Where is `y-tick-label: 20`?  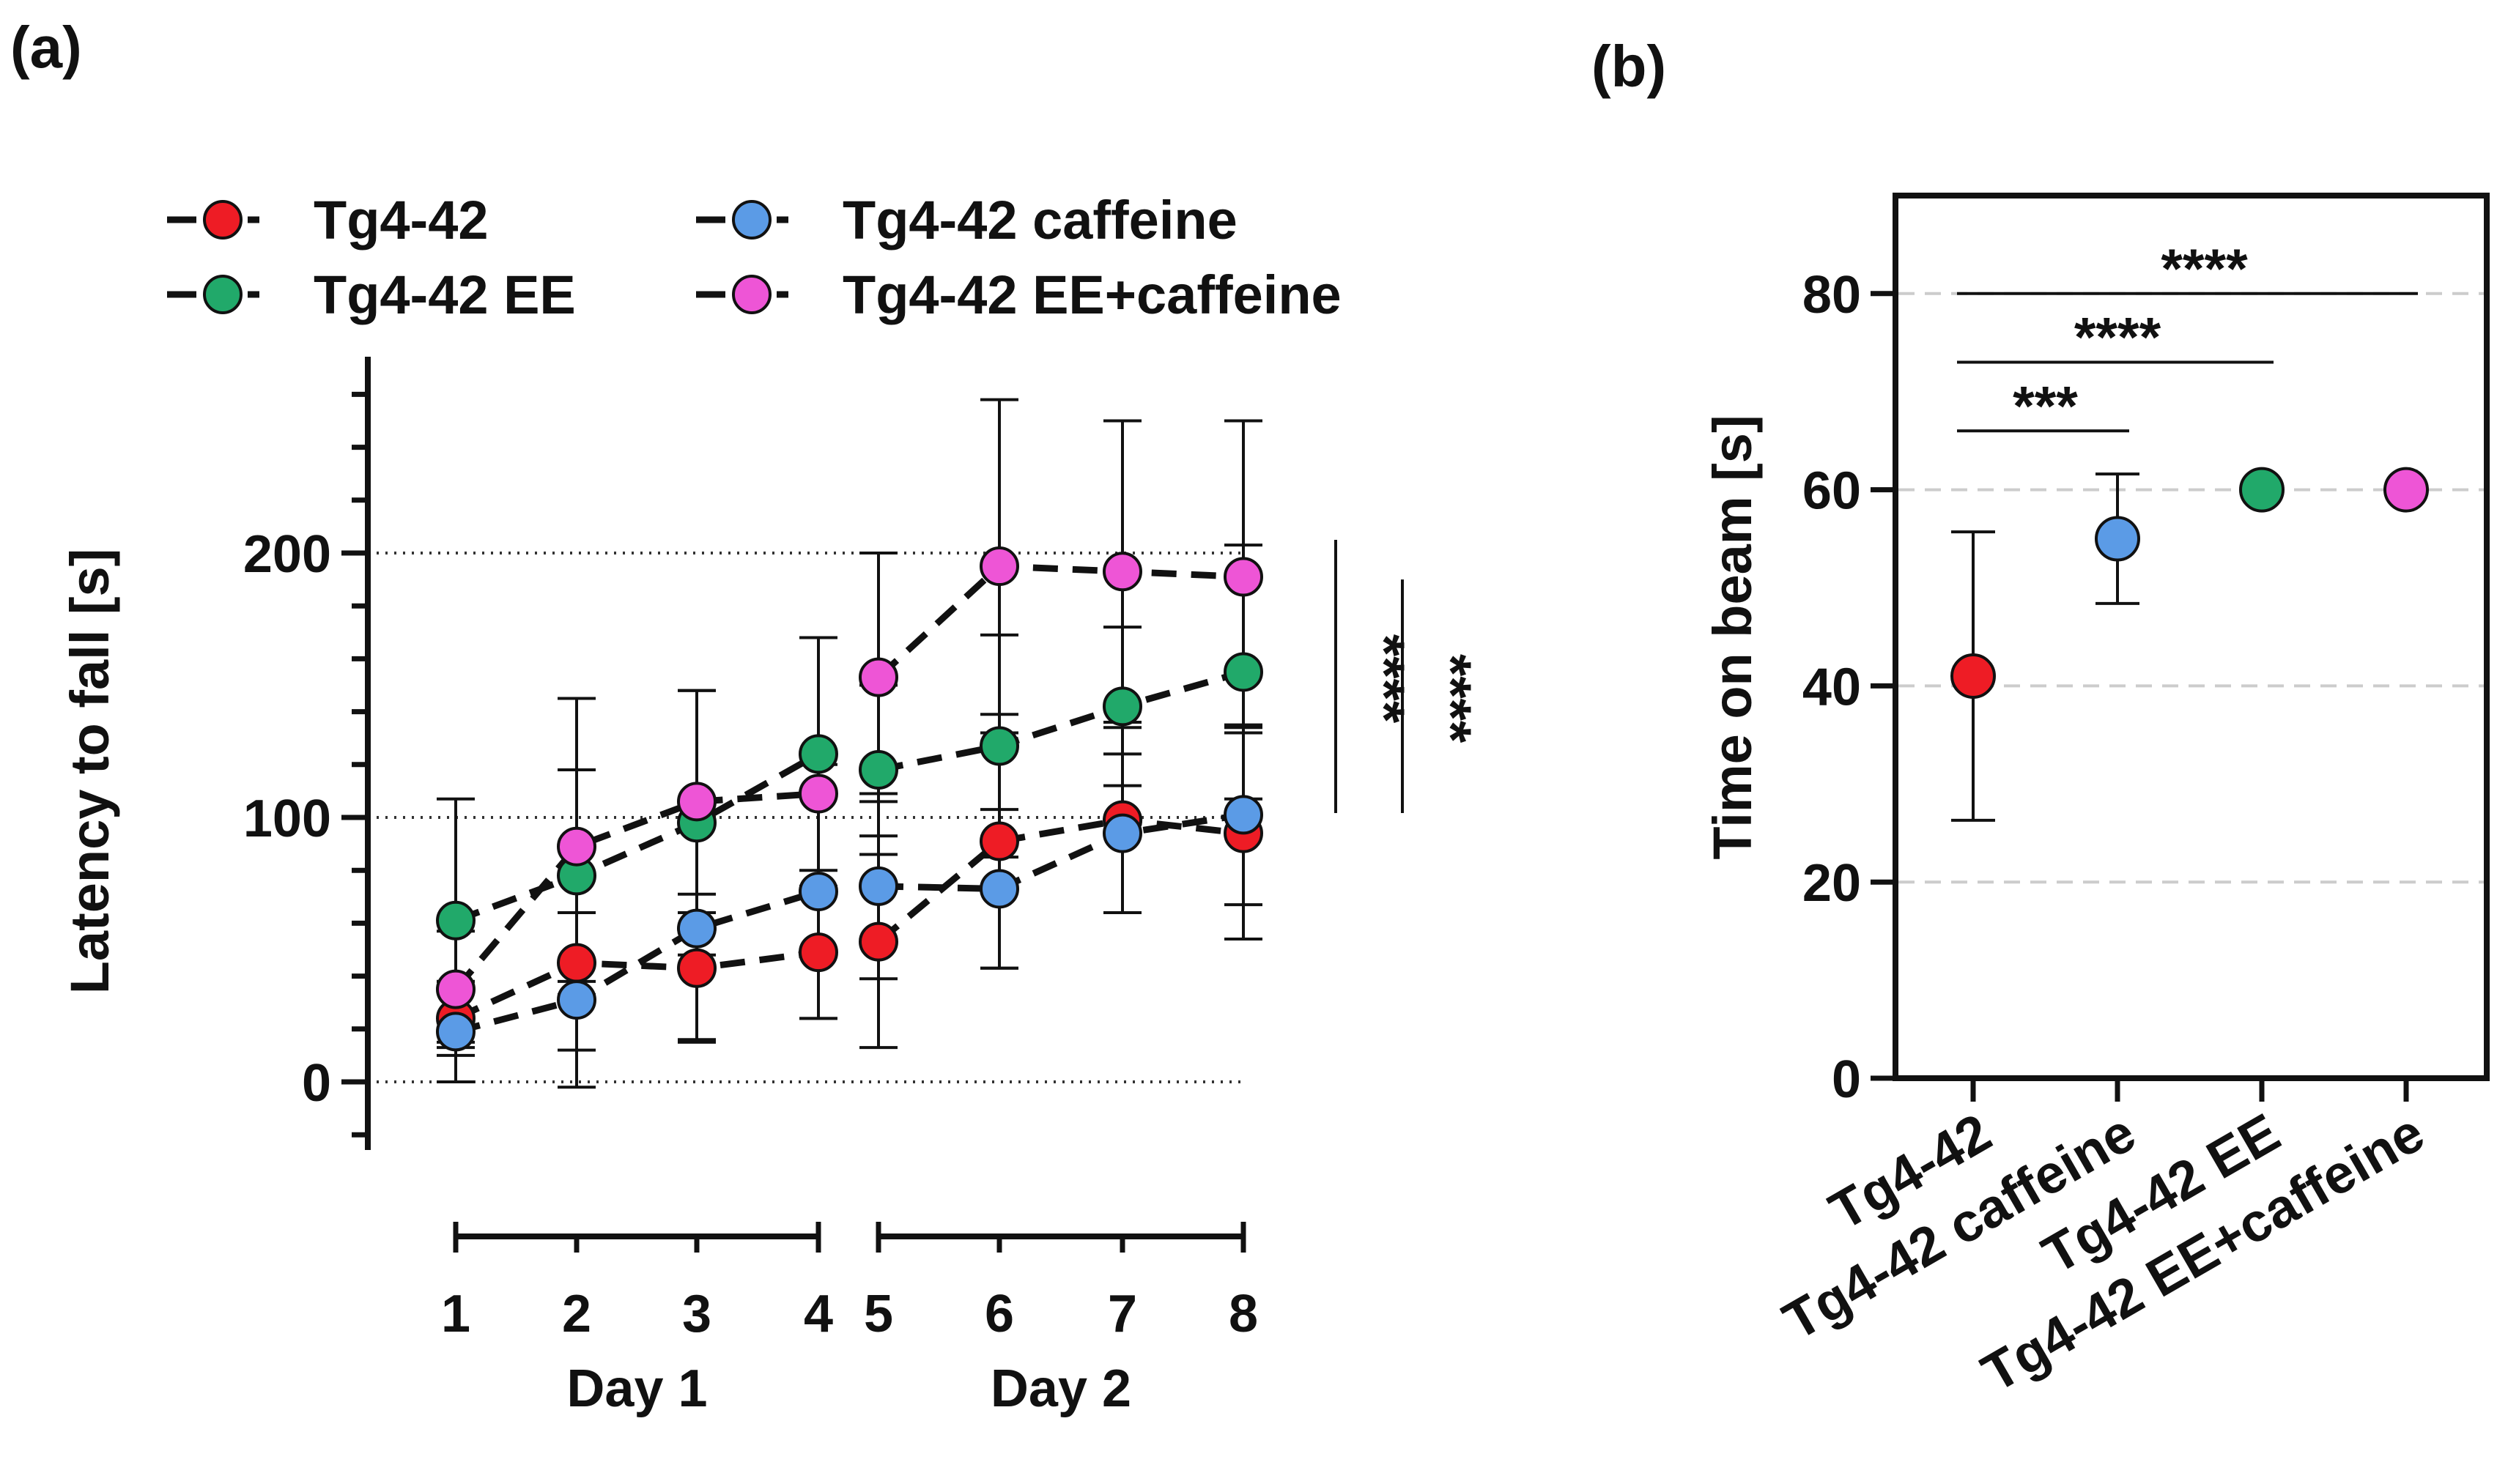
y-tick-label: 20 is located at coordinates (1831, 883).